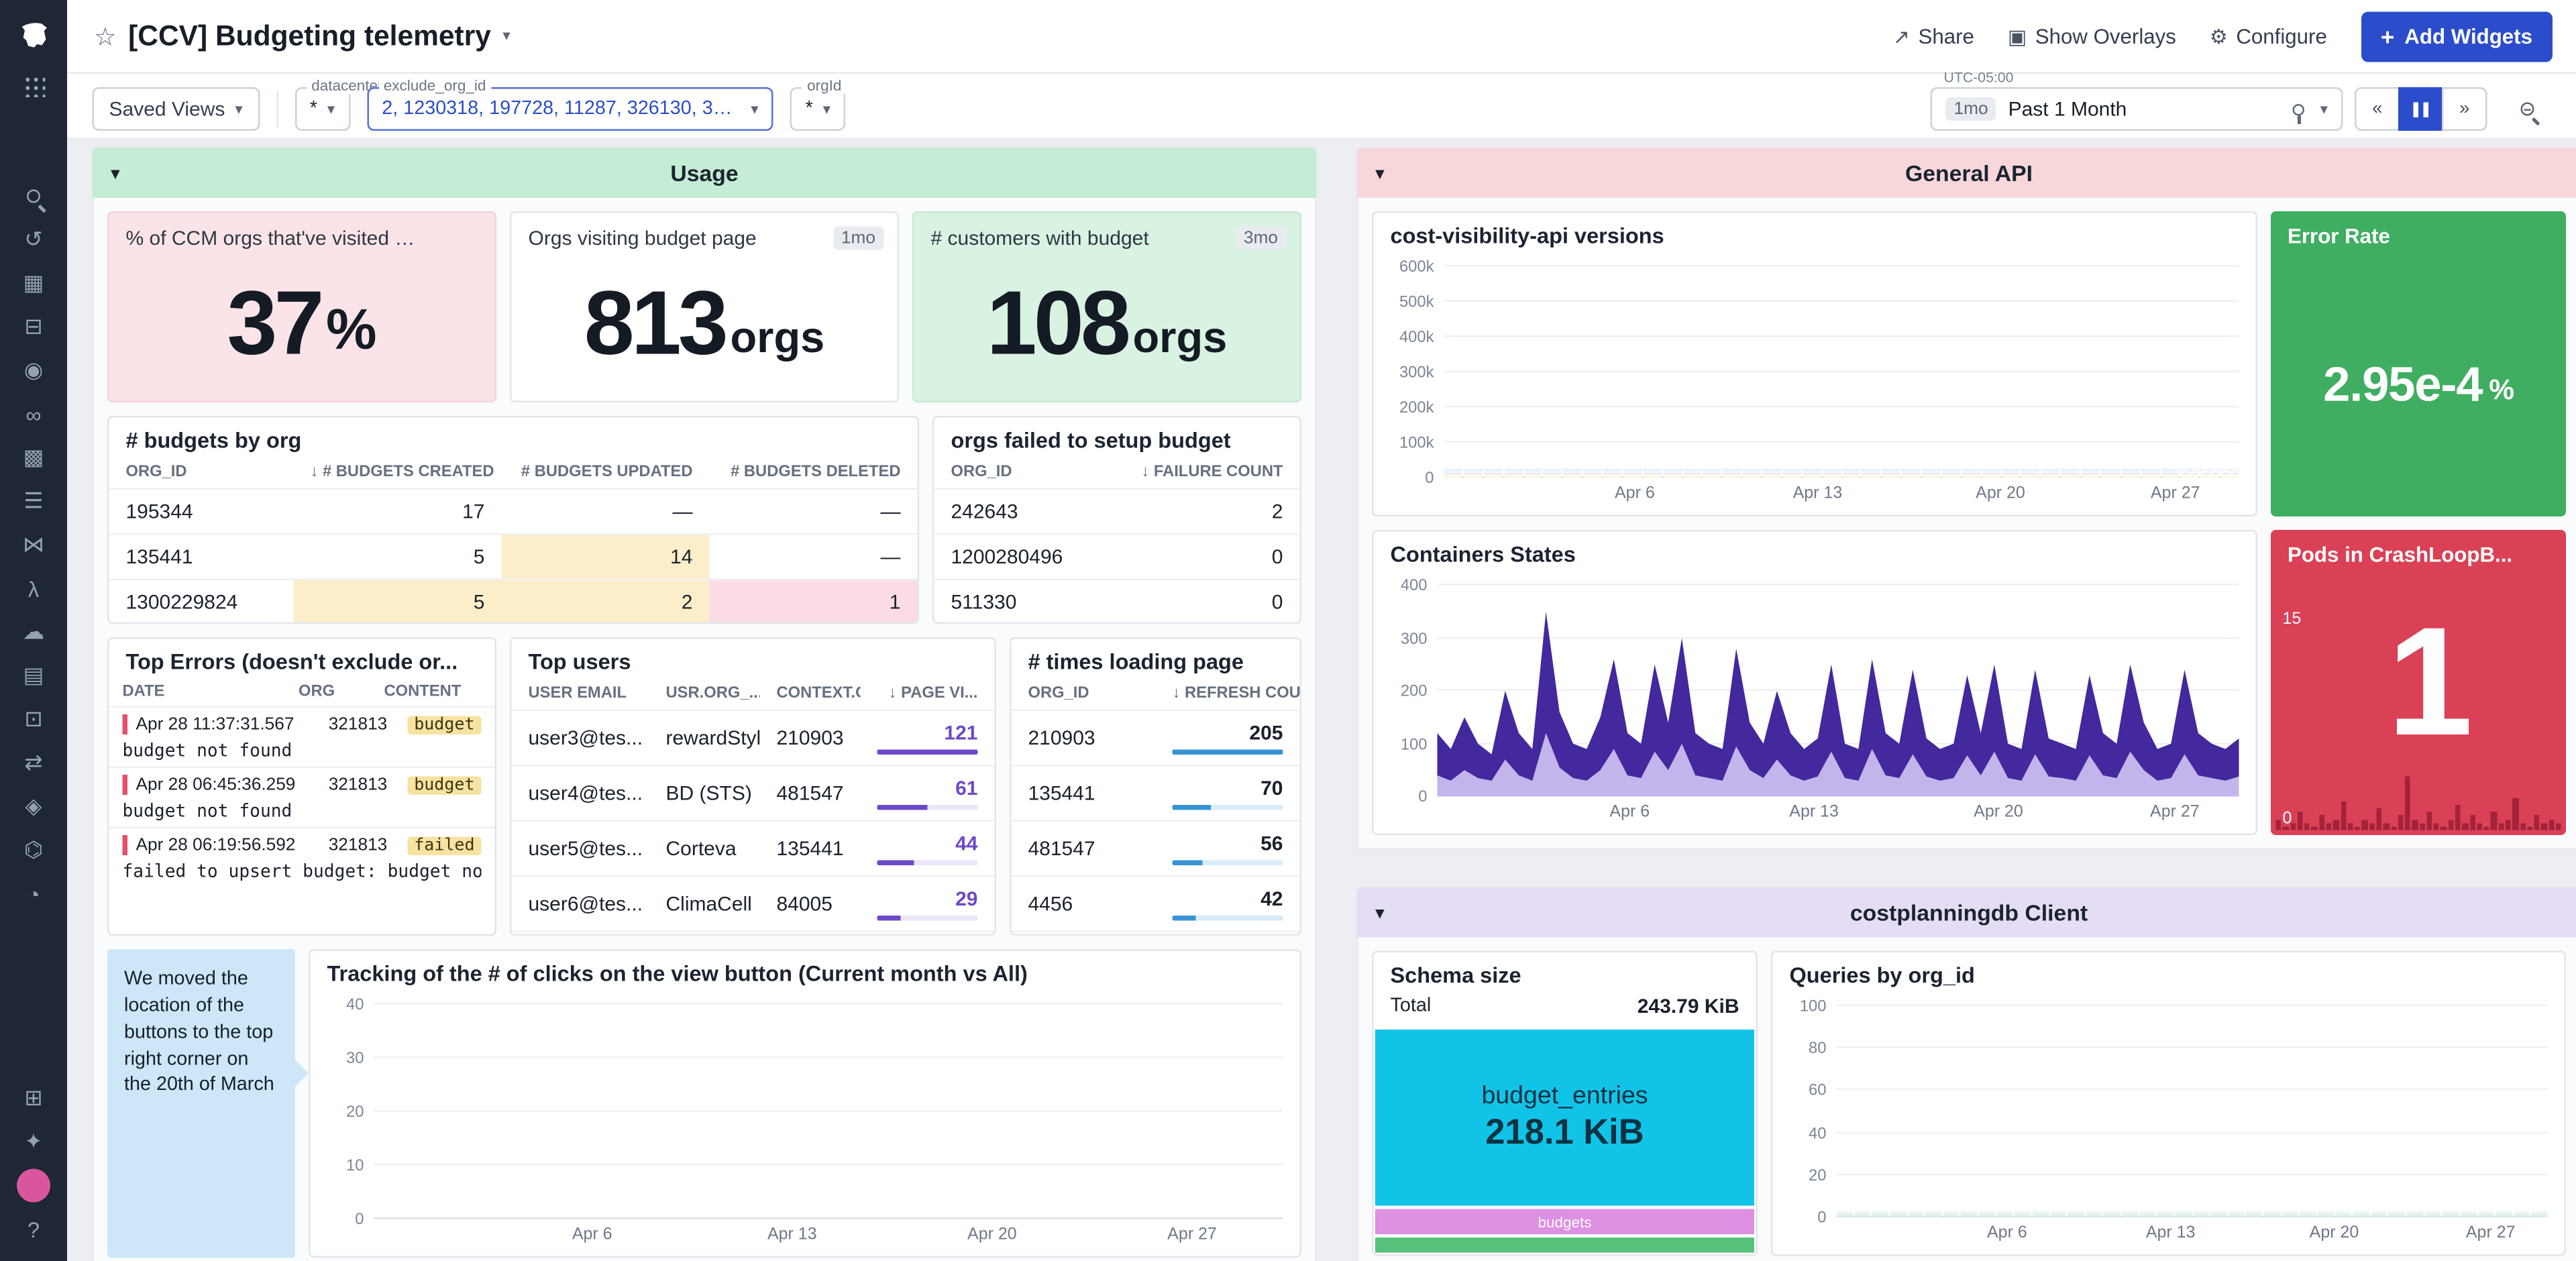 The height and width of the screenshot is (1261, 2576). I want to click on group-usage-header: ▾ Usage, so click(704, 173).